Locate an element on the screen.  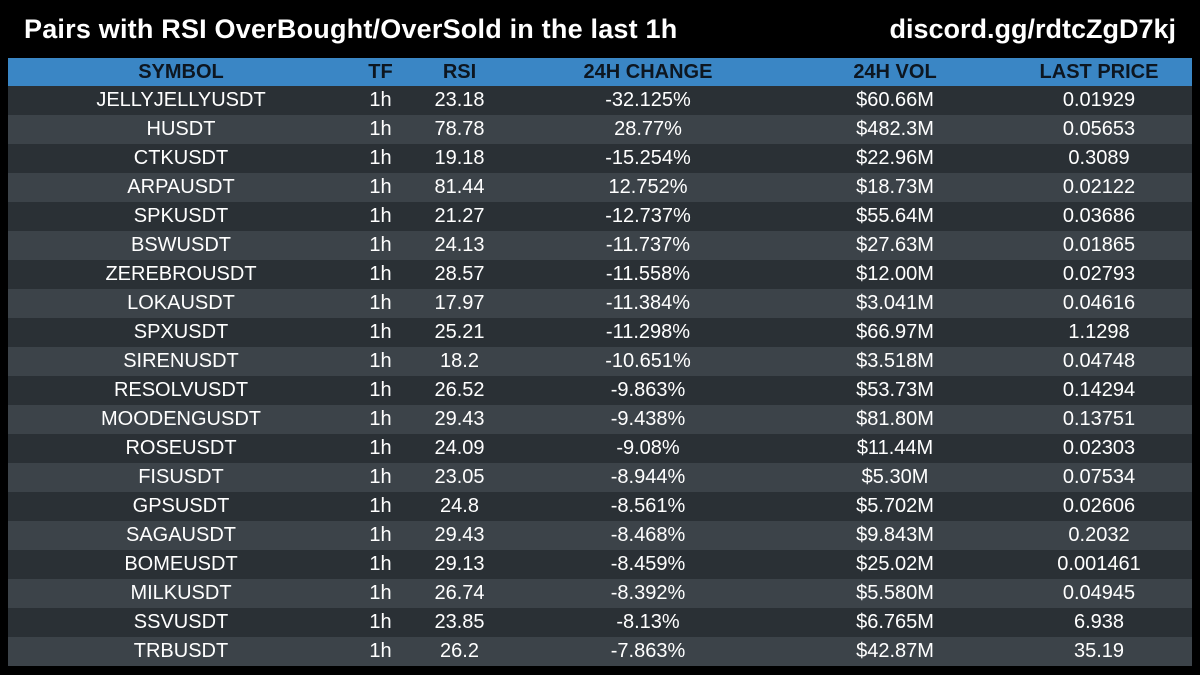
cell-24h-vol: $9.843M is located at coordinates (895, 535).